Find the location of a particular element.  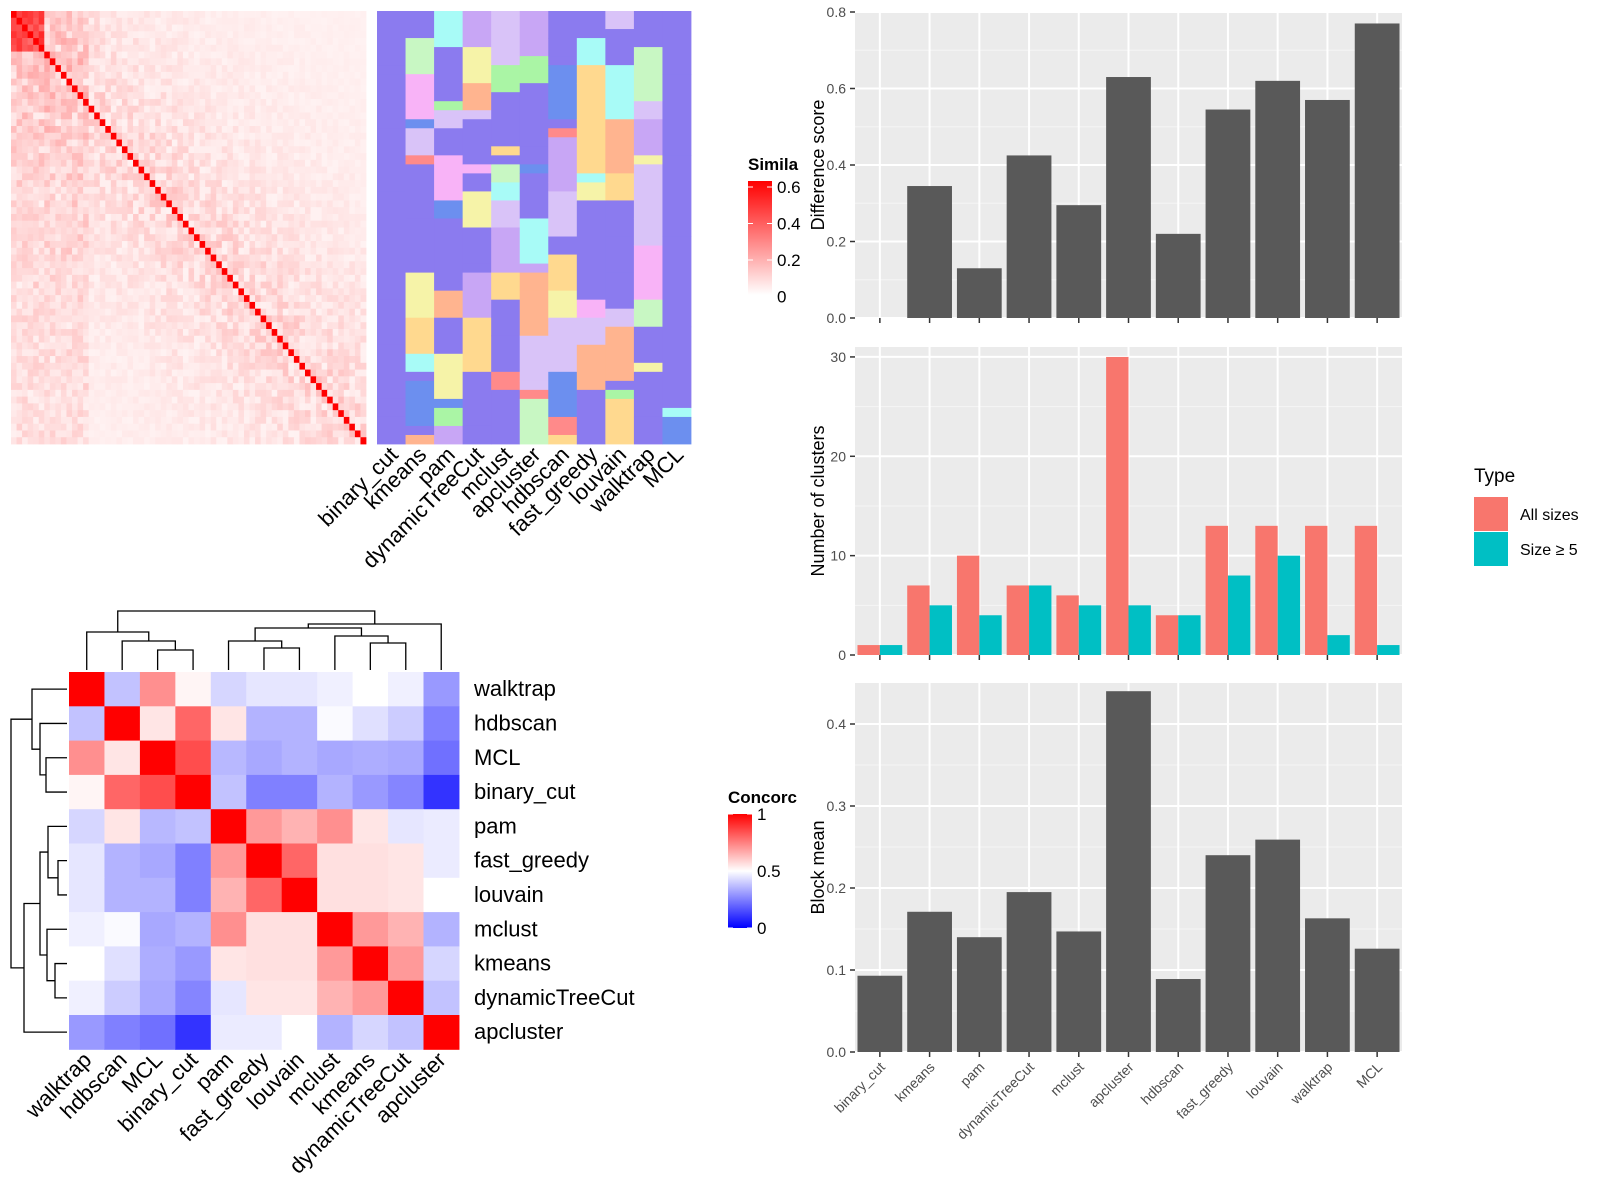

bar-fast_greedy is located at coordinates (1228, 213).